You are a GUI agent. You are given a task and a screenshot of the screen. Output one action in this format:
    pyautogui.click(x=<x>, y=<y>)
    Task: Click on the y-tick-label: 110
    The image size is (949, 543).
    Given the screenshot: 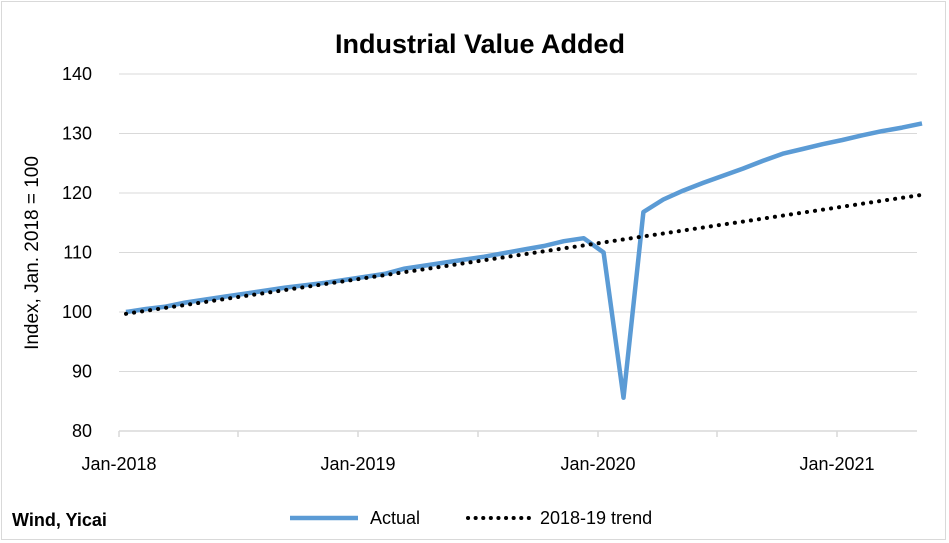 What is the action you would take?
    pyautogui.click(x=77, y=253)
    